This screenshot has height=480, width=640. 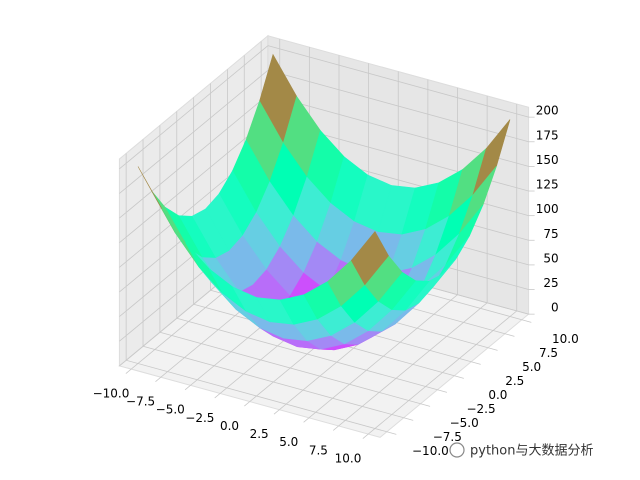 What do you see at coordinates (199, 418) in the screenshot?
I see `x-tick-label: −2.5` at bounding box center [199, 418].